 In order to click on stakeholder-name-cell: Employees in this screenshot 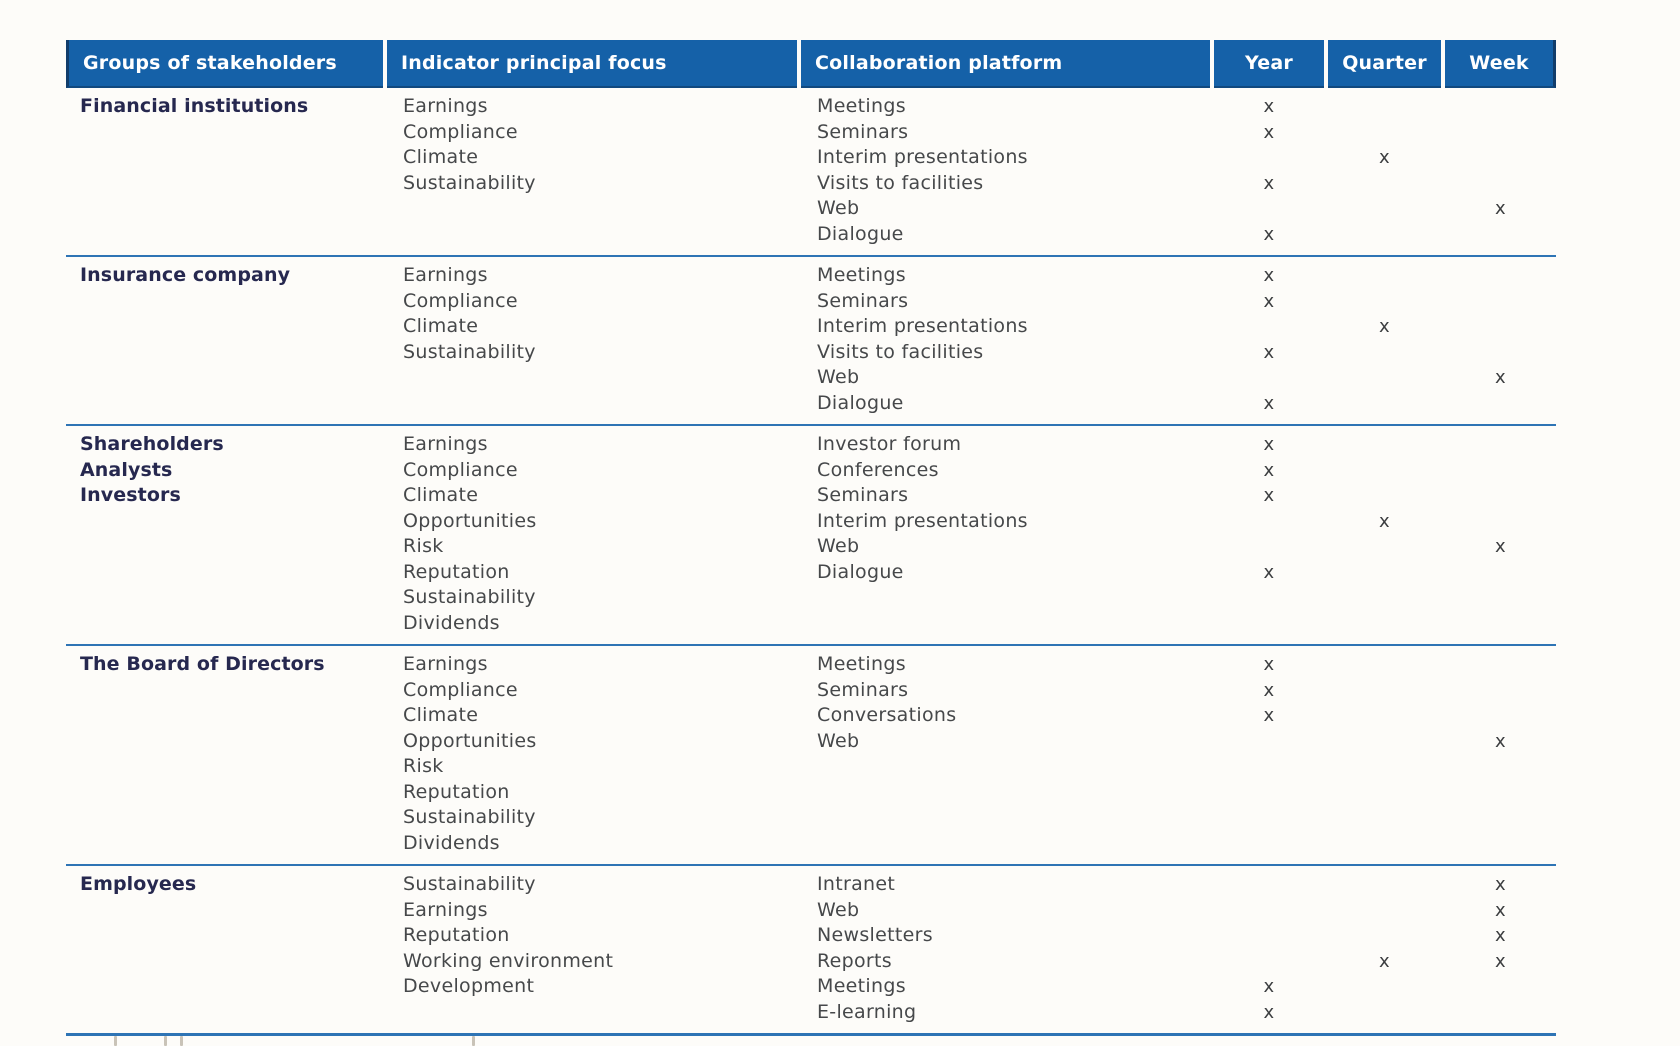, I will do `click(224, 948)`.